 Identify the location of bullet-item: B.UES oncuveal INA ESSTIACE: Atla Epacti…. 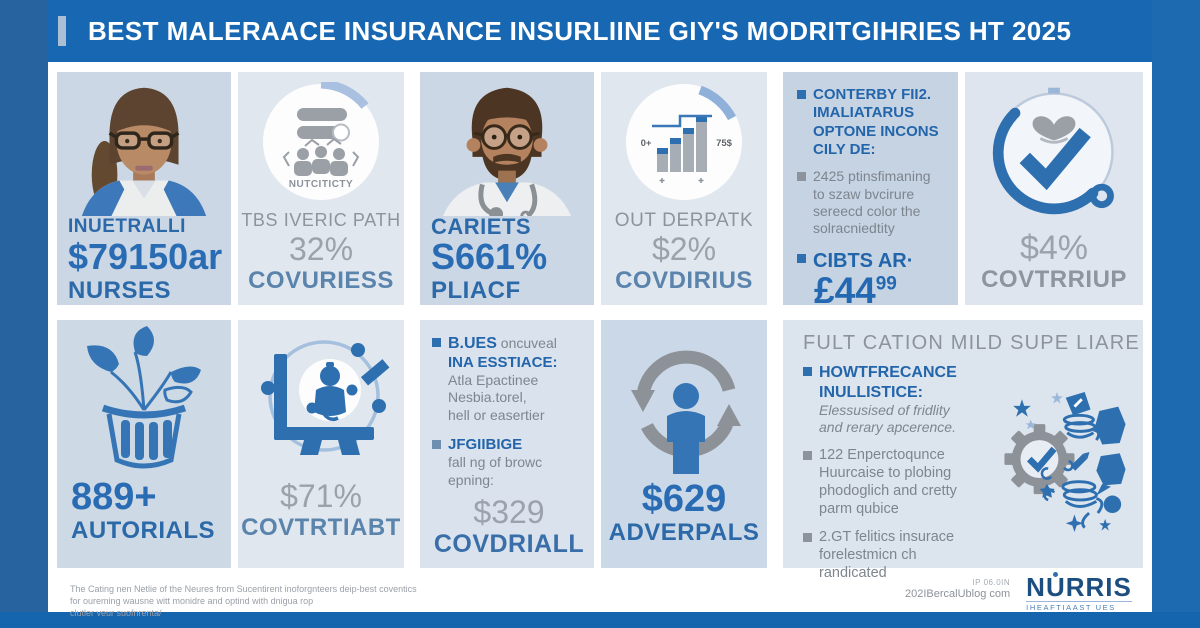
(494, 379).